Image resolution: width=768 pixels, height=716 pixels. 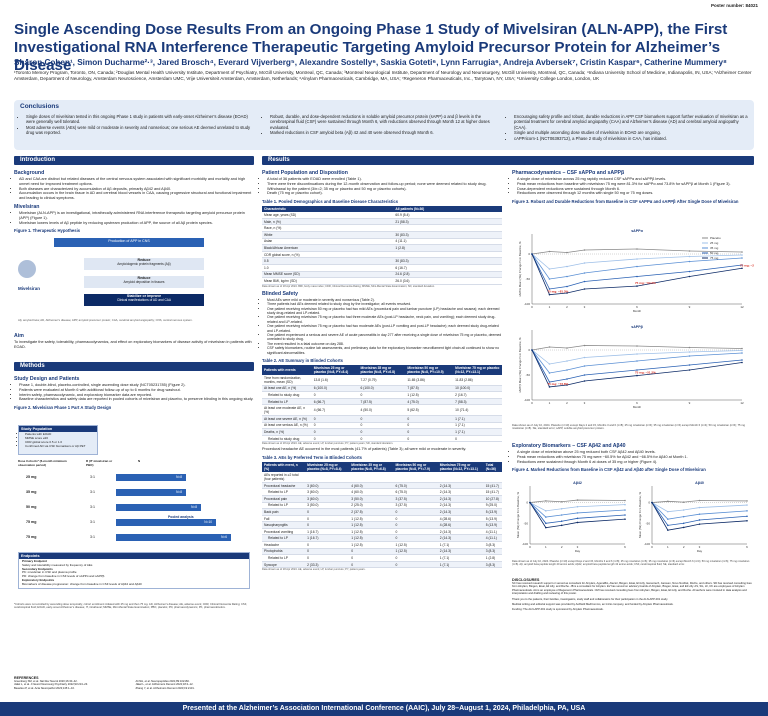 I want to click on table-cell: 2 (16.7), so click(x=477, y=395).